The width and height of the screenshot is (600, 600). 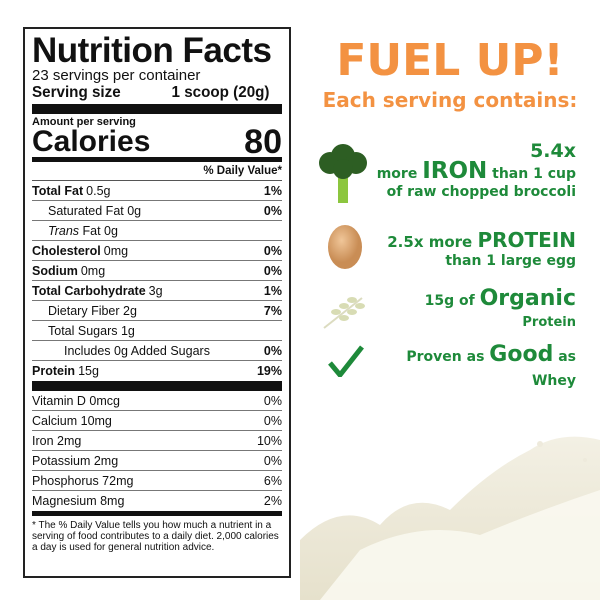 I want to click on nutrient-row: Sodium 0mg 0%, so click(x=157, y=271).